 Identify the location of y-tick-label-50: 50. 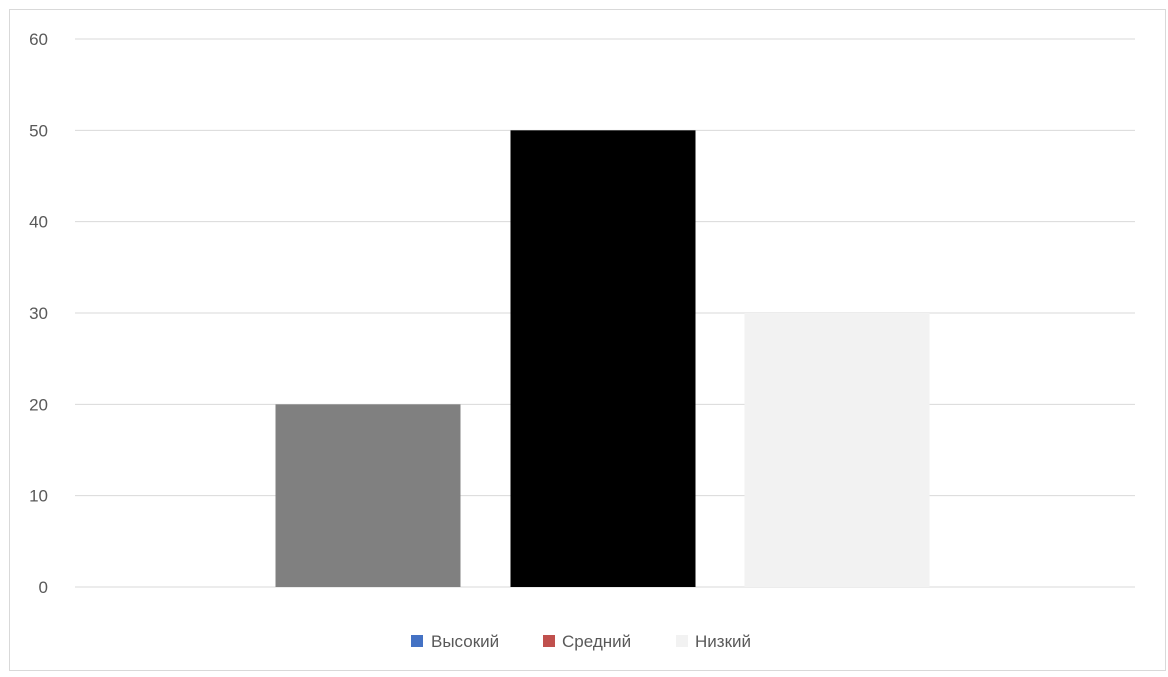
(38, 130).